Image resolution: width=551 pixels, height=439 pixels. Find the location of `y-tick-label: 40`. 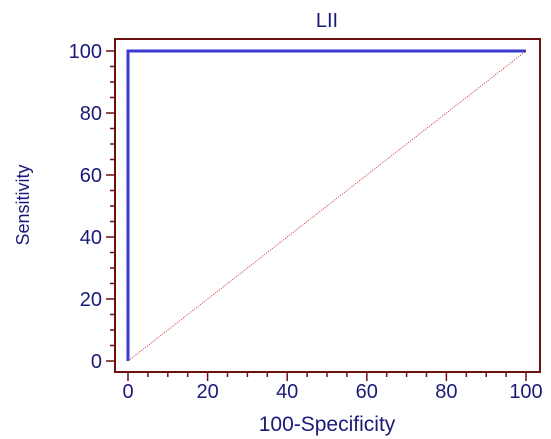

y-tick-label: 40 is located at coordinates (91, 238).